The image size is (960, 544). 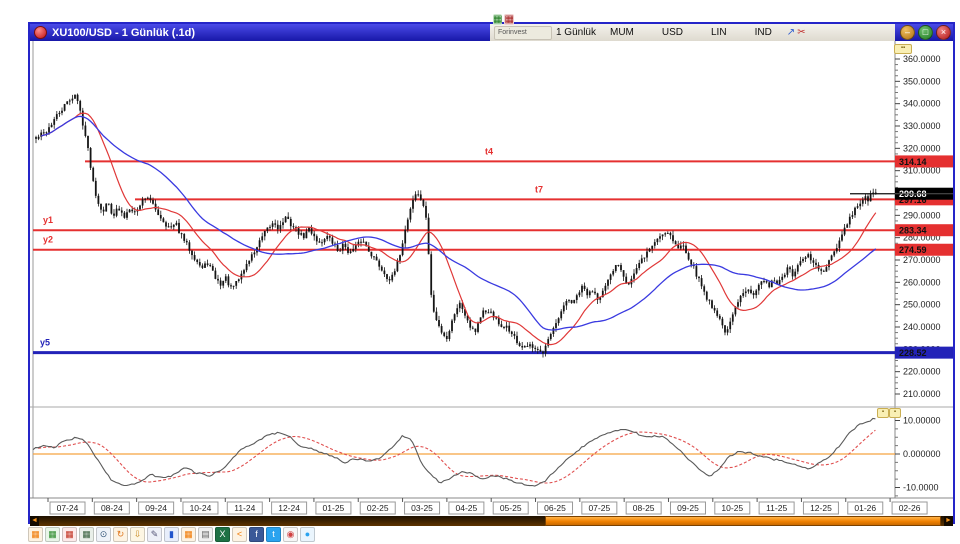 I want to click on chart-orange-icon: ▦, so click(x=188, y=534).